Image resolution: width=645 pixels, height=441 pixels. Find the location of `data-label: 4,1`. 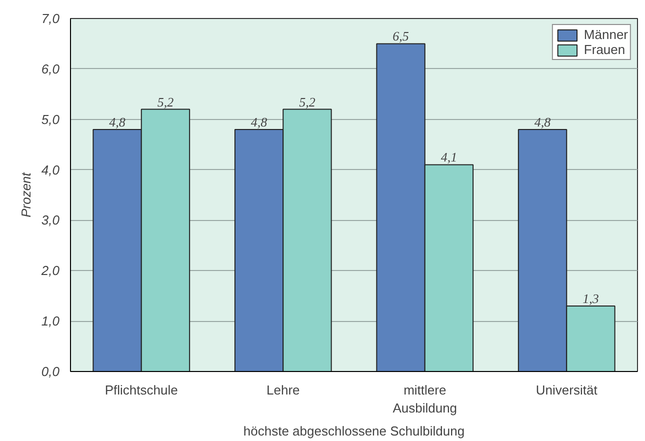

data-label: 4,1 is located at coordinates (449, 157).